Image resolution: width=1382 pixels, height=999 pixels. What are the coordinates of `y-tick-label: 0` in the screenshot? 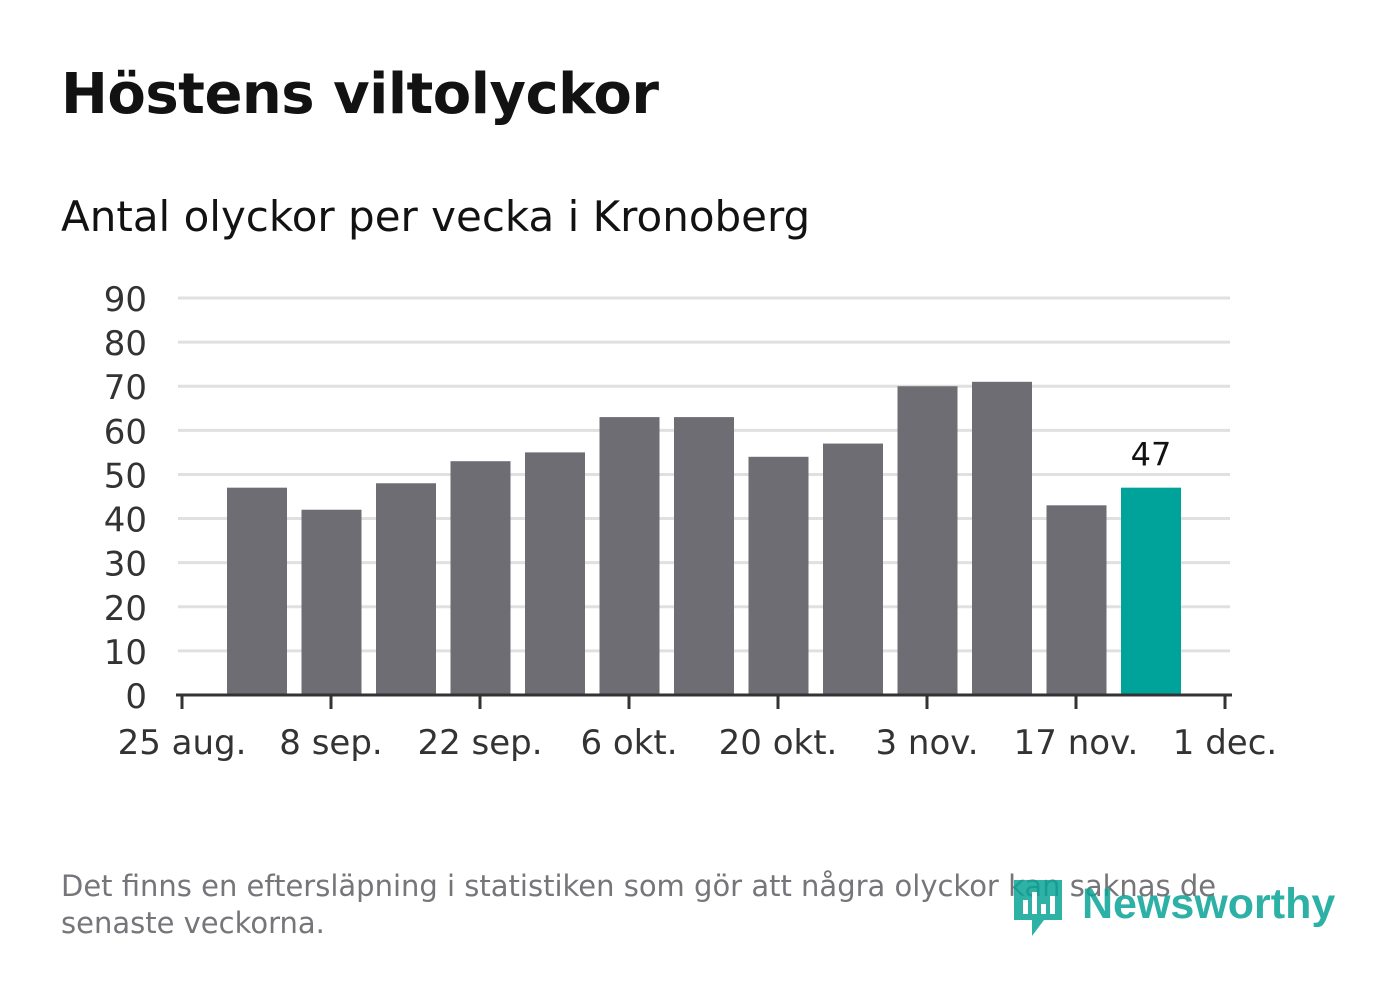 It's located at (136, 697).